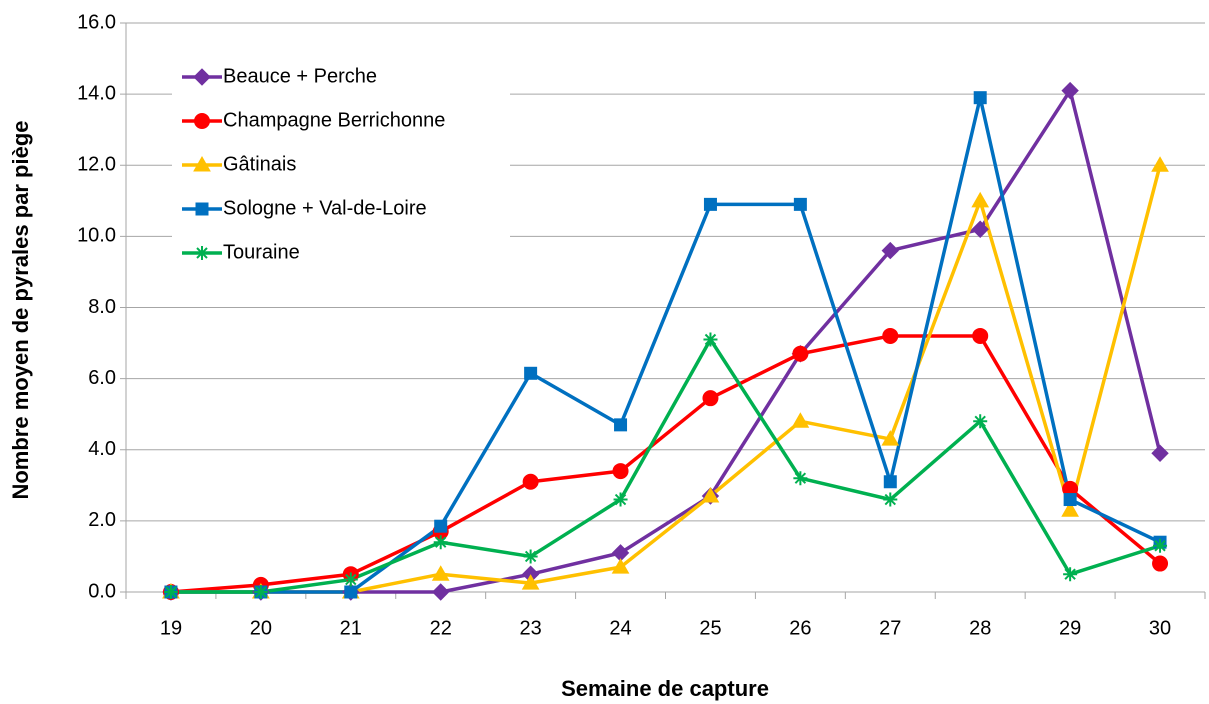 The image size is (1209, 704). What do you see at coordinates (102, 449) in the screenshot?
I see `y-tick-label: 4.0` at bounding box center [102, 449].